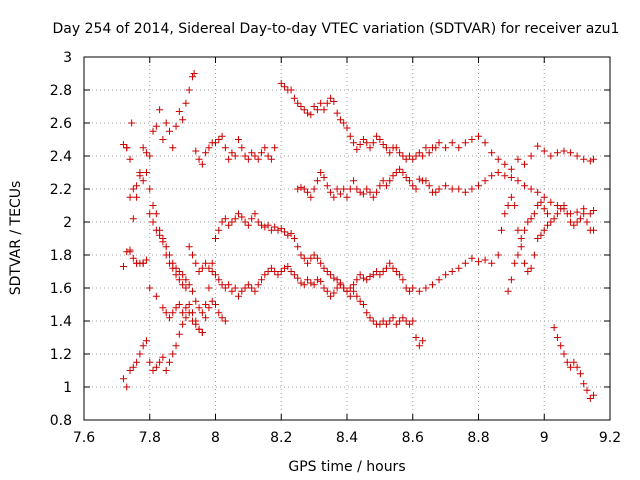  I want to click on y-tick-label: 1.6, so click(61, 289).